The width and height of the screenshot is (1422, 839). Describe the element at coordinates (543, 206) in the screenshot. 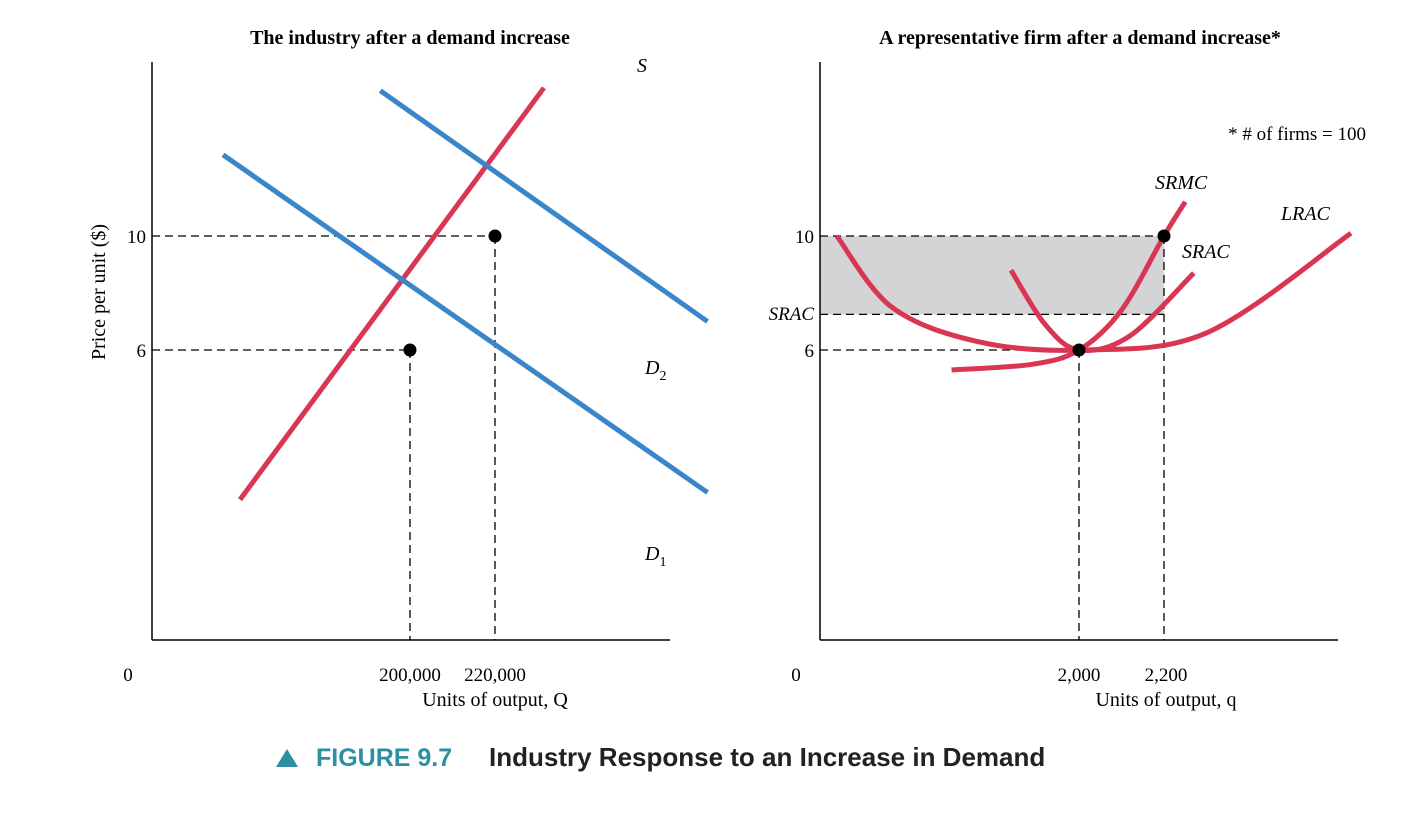

I see `industry-curve-d2` at that location.